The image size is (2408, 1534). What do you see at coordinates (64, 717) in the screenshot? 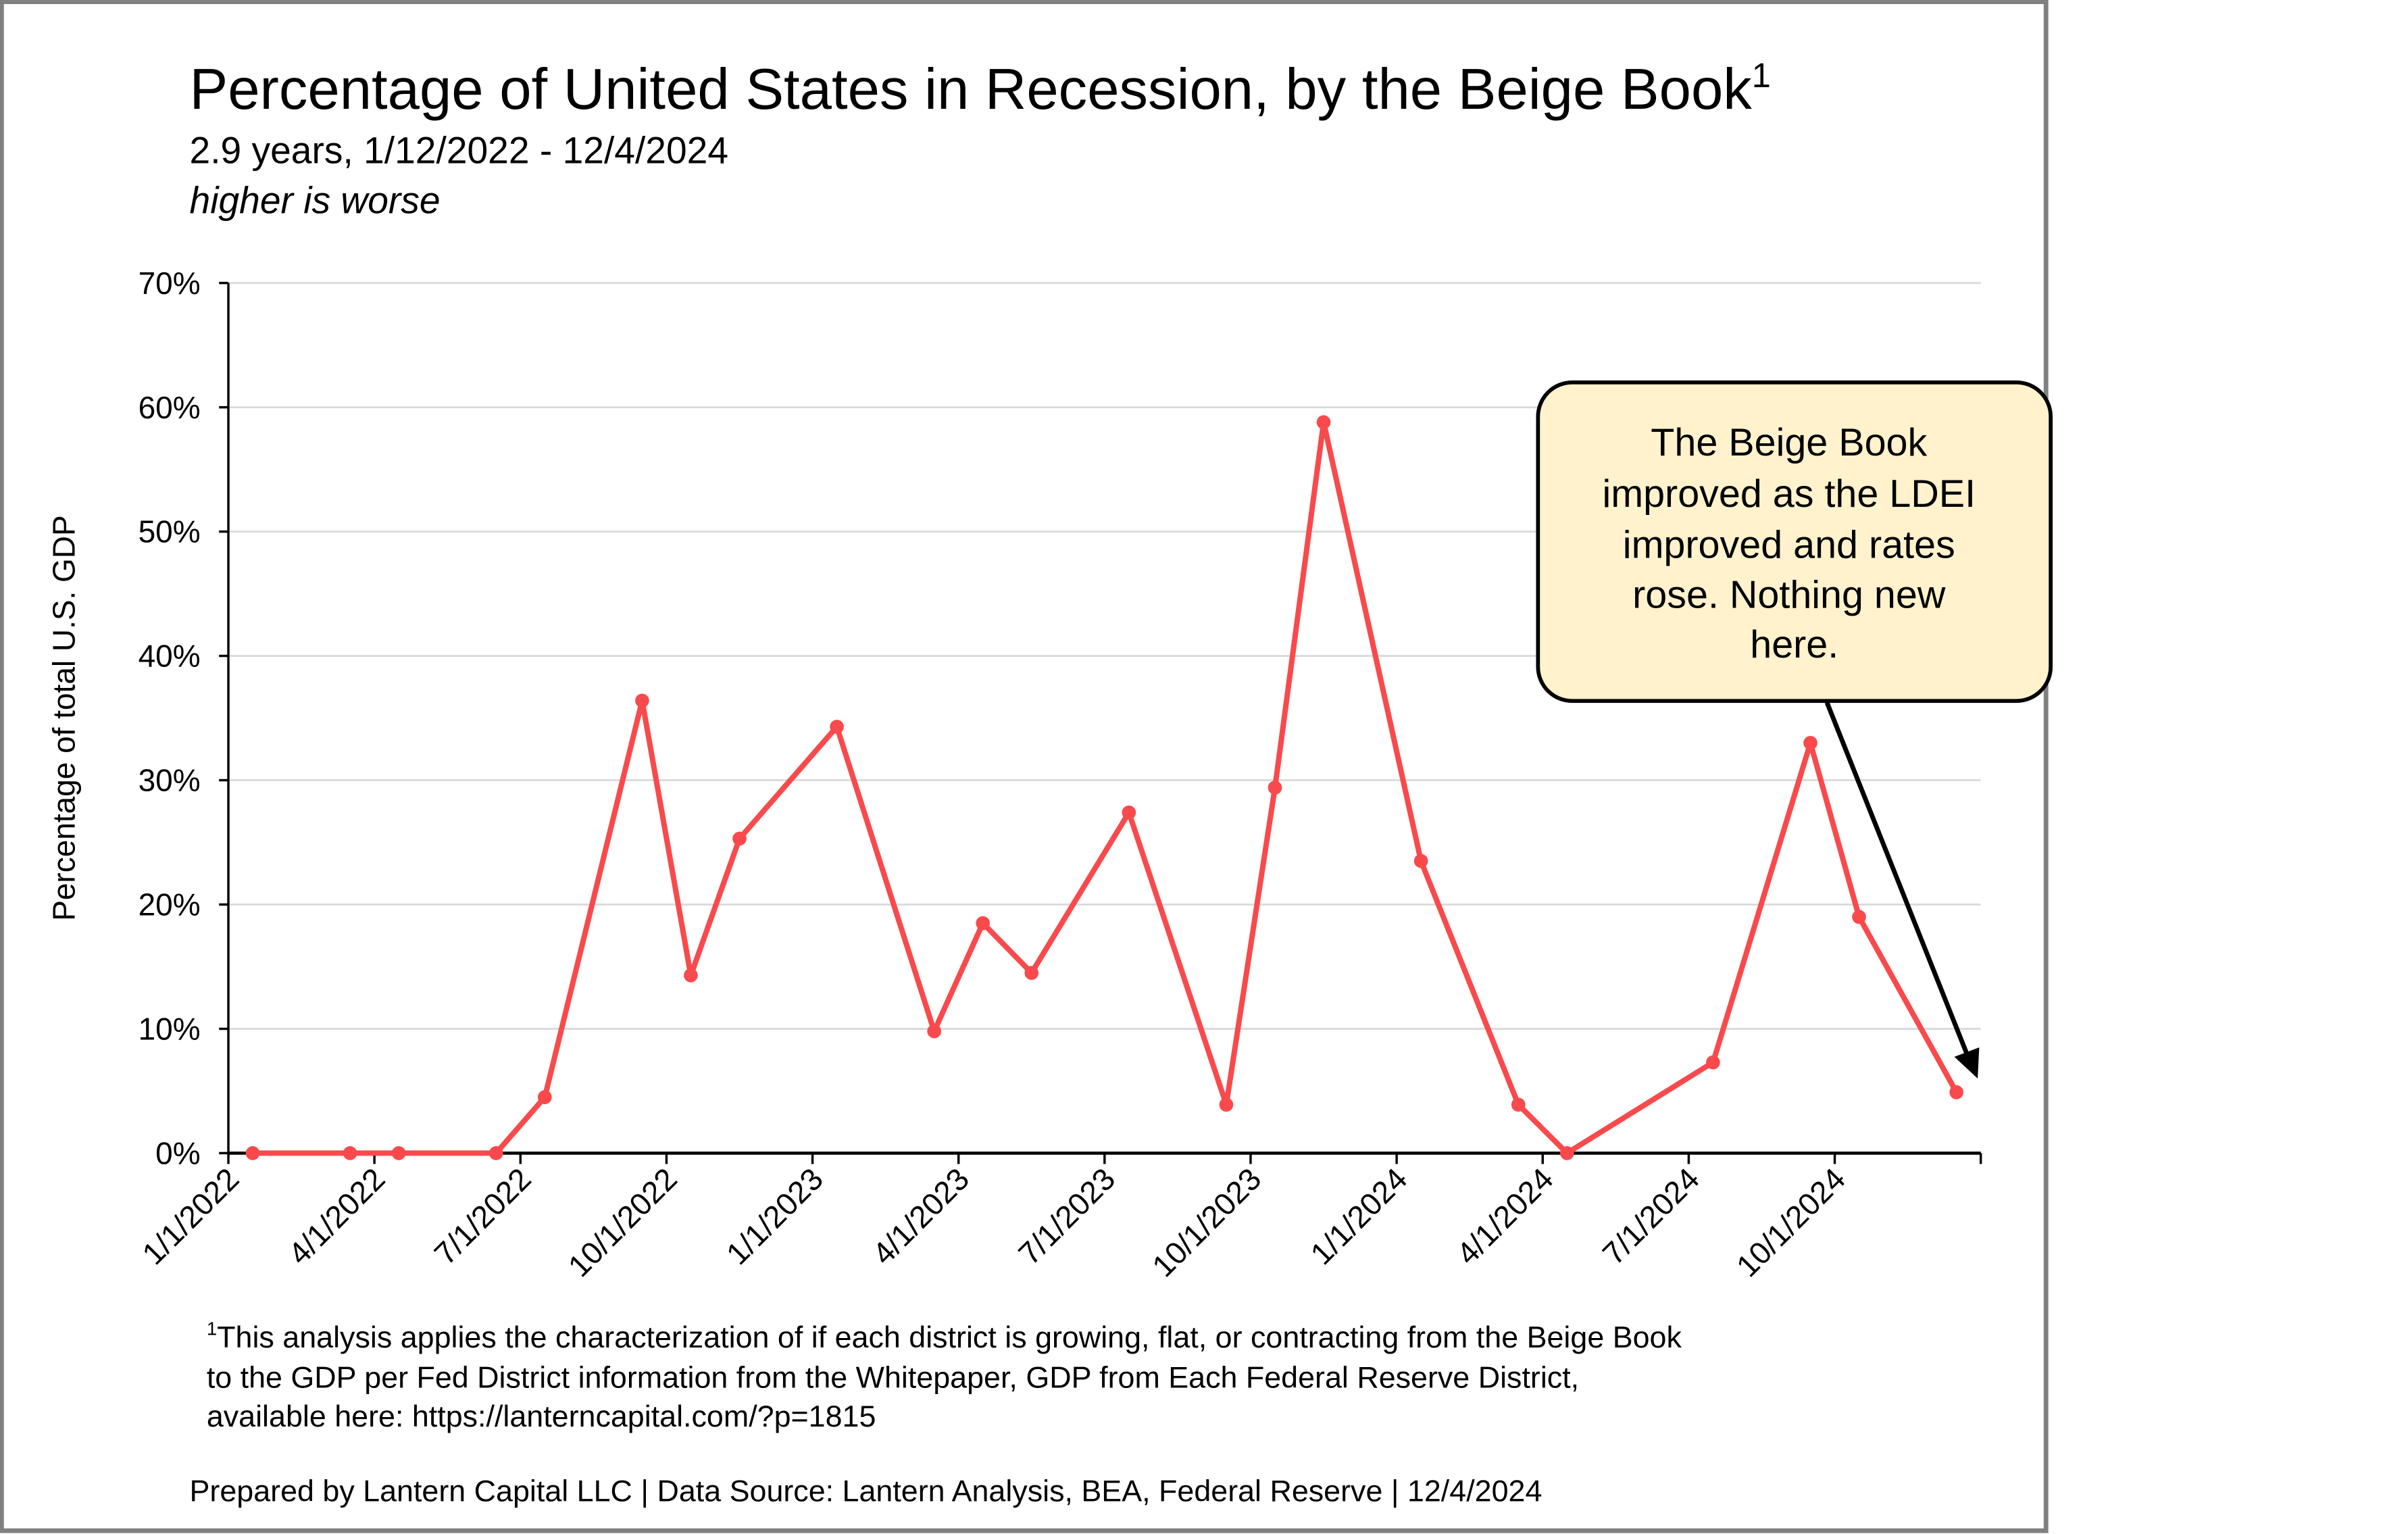
I see `y-axis-label: Percentage of total U.S. GDP` at bounding box center [64, 717].